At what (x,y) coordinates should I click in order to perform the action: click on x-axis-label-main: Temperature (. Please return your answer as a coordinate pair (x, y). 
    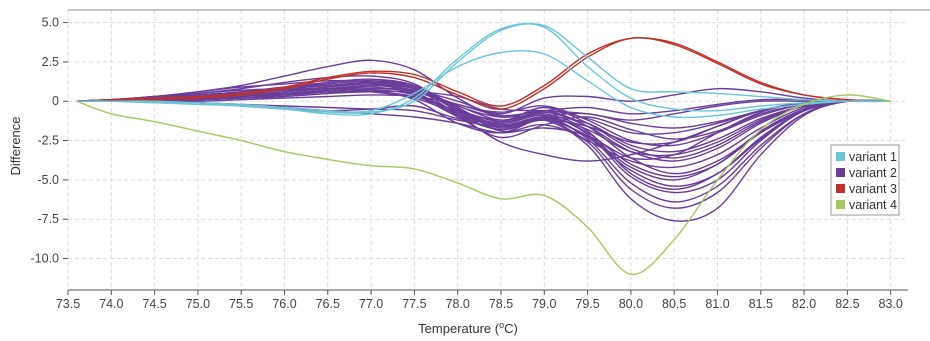
    Looking at the image, I should click on (459, 328).